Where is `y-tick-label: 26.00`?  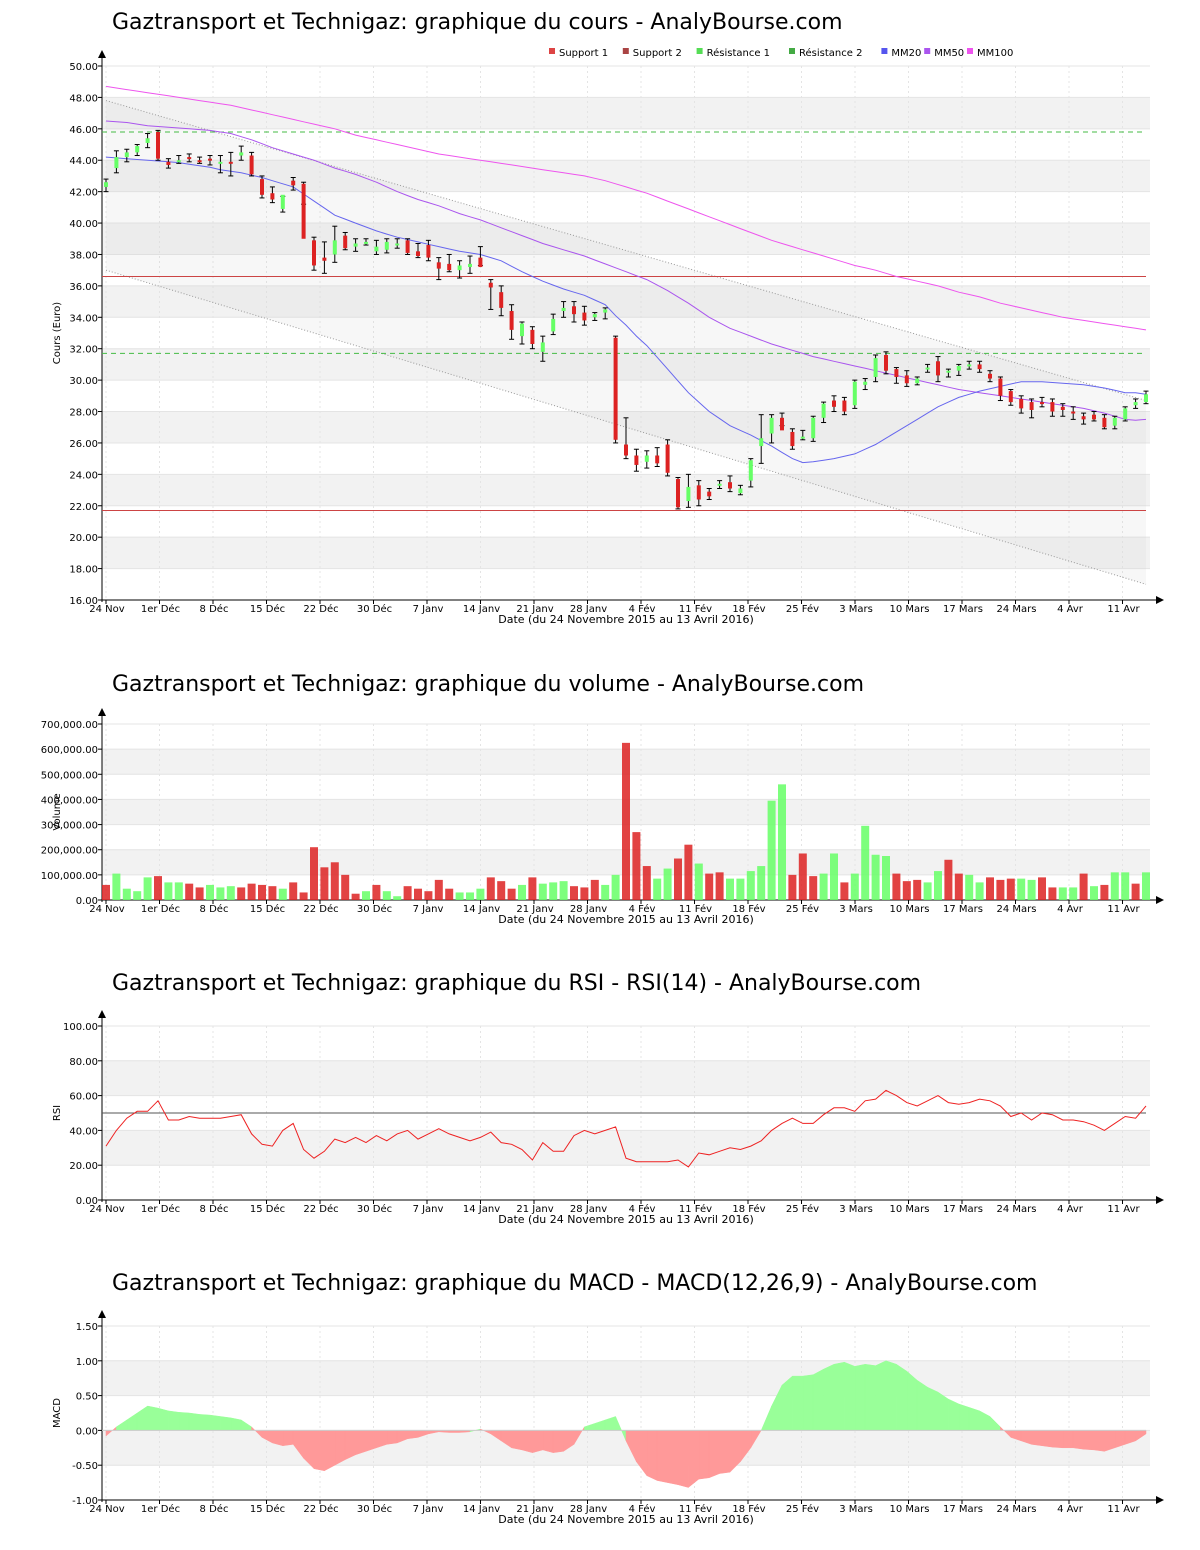 y-tick-label: 26.00 is located at coordinates (83, 444).